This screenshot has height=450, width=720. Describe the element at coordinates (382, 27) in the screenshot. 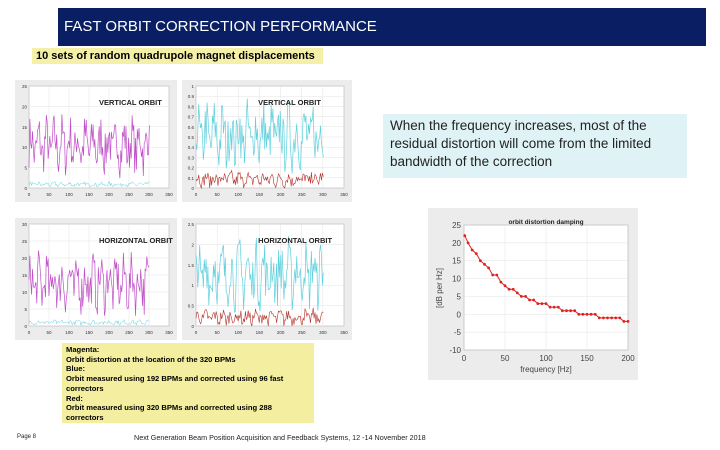

I see `slide-title: FAST ORBIT CORRECTION PERFORMANCE` at that location.